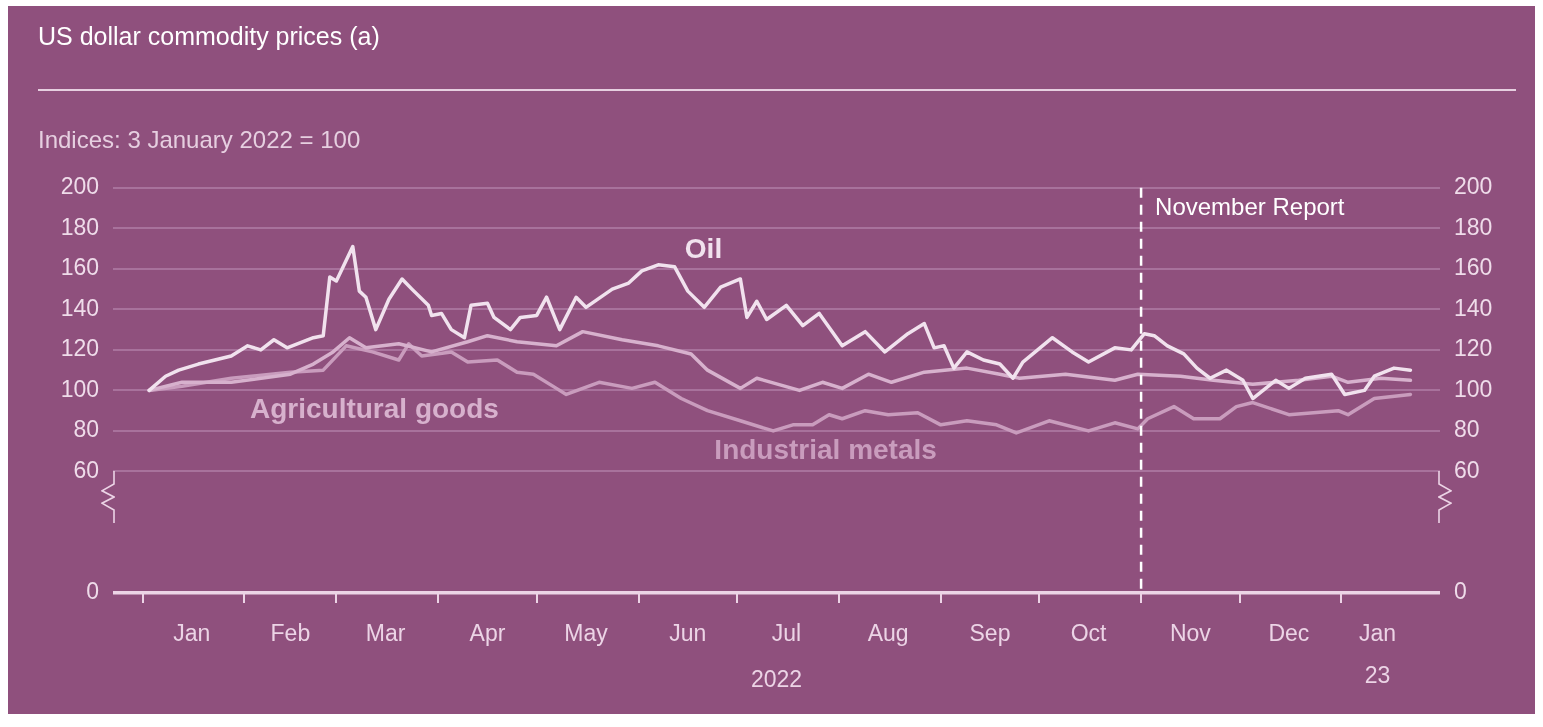  What do you see at coordinates (1250, 206) in the screenshot?
I see `ref-line-label: November Report` at bounding box center [1250, 206].